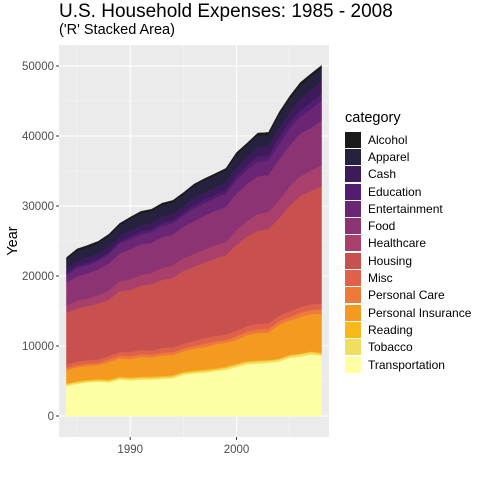 Image resolution: width=480 pixels, height=480 pixels. I want to click on x-axis: 1990 2000, so click(183, 446).